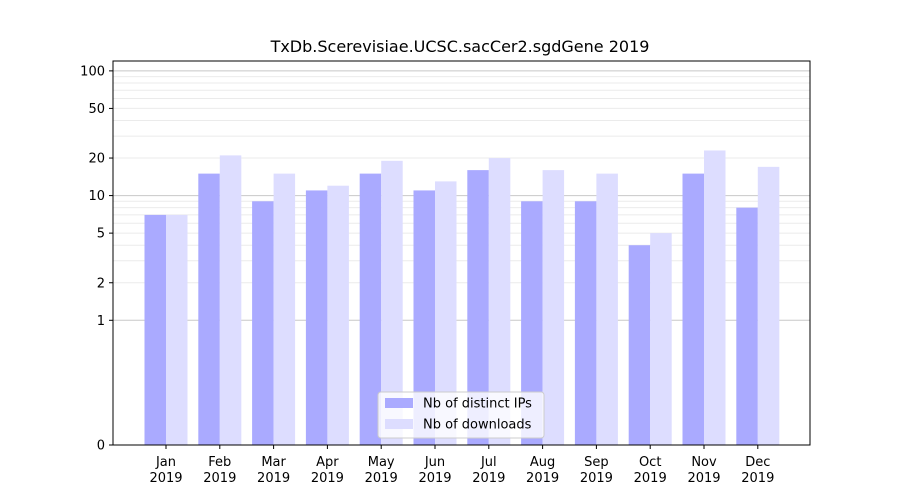 This screenshot has width=900, height=500. I want to click on y-tick-label: 10, so click(96, 196).